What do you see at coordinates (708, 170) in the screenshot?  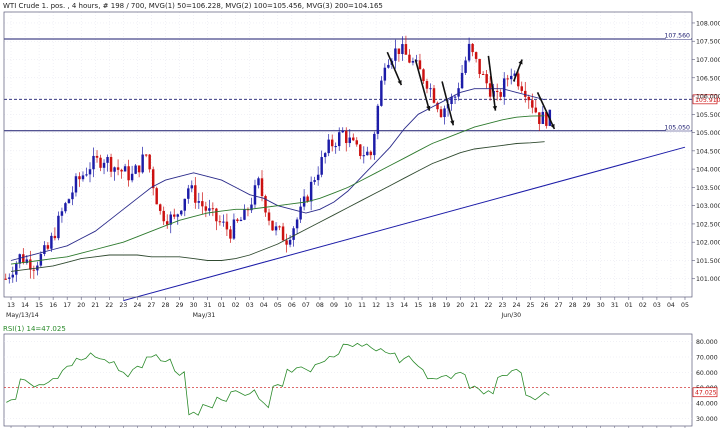 I see `y-tick-label: 104.000` at bounding box center [708, 170].